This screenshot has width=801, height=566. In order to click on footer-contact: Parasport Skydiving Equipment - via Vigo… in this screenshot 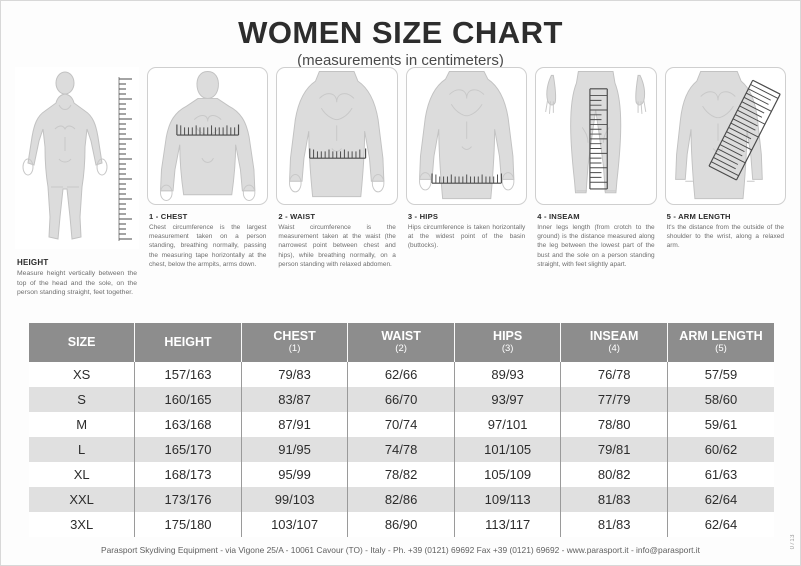, I will do `click(400, 550)`.